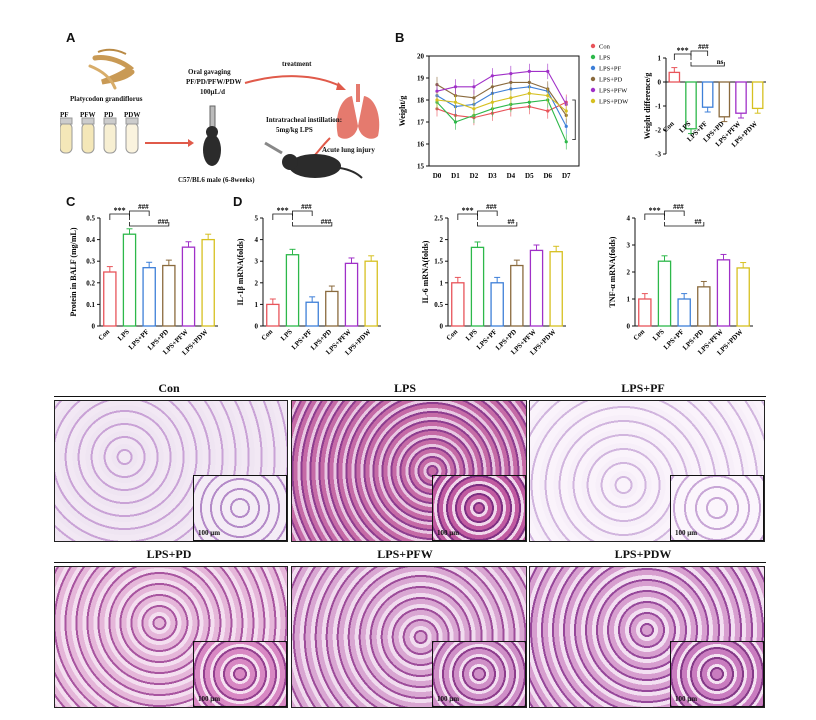 This screenshot has height=720, width=816. What do you see at coordinates (455, 176) in the screenshot?
I see `x-tick-label: D1` at bounding box center [455, 176].